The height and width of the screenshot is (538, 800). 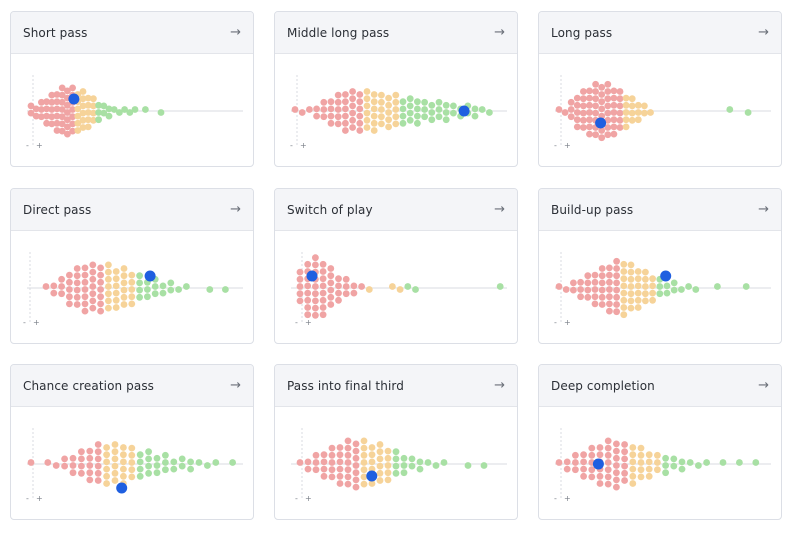 What do you see at coordinates (396, 33) in the screenshot?
I see `card-header-middle-long-pass: Middle long pass →` at bounding box center [396, 33].